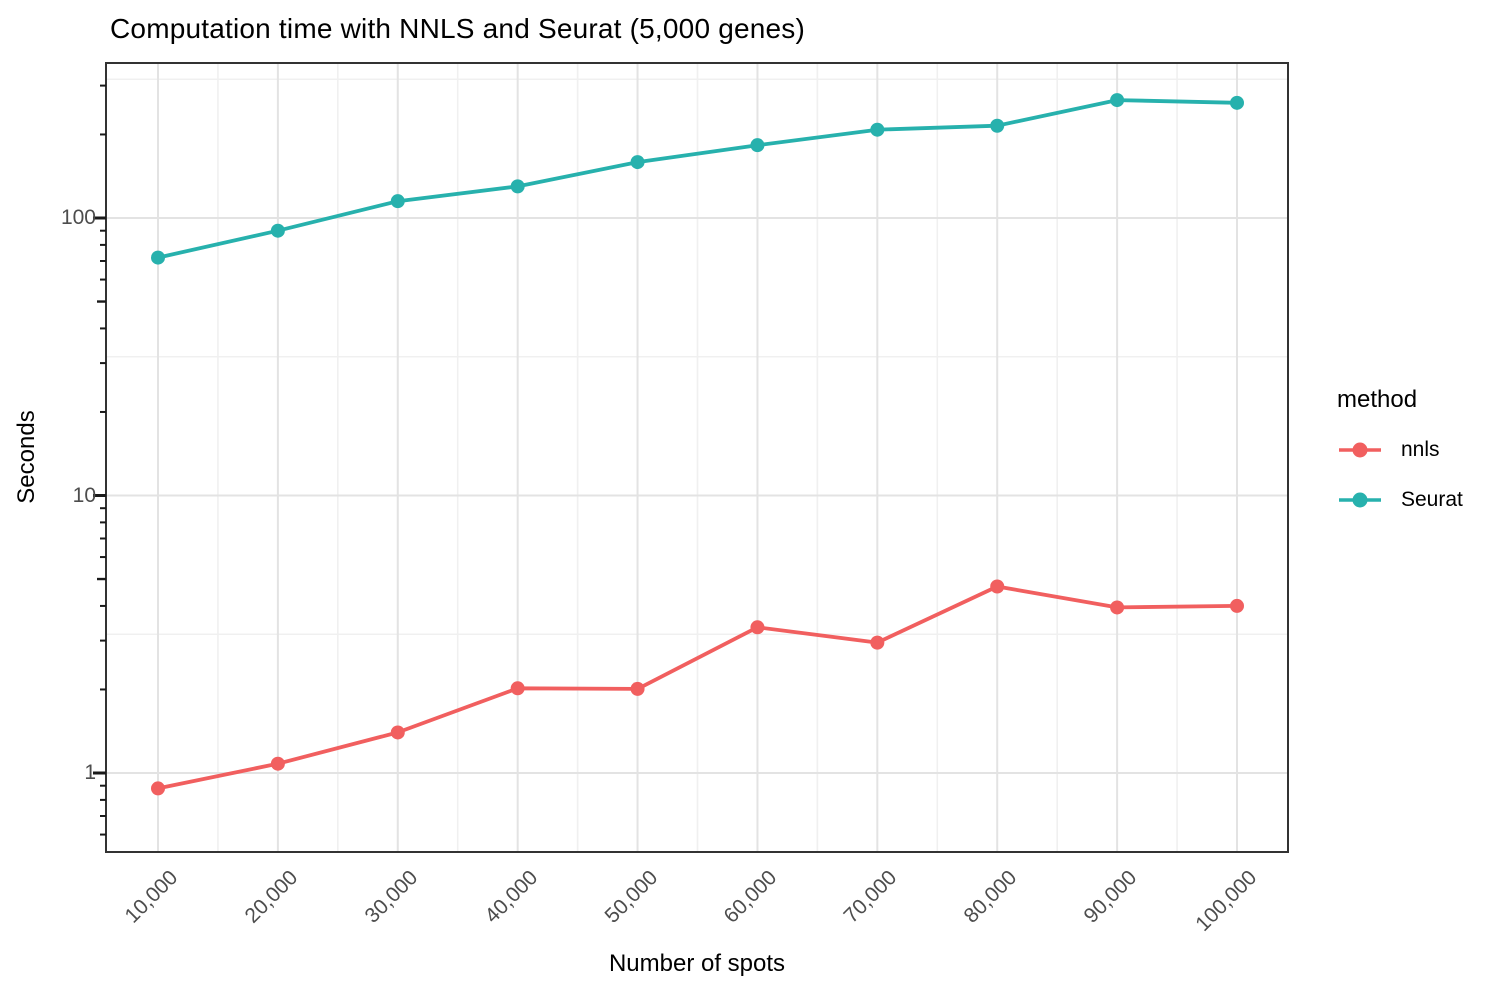 This screenshot has width=1500, height=1000. I want to click on series-line-Seurat, so click(697, 179).